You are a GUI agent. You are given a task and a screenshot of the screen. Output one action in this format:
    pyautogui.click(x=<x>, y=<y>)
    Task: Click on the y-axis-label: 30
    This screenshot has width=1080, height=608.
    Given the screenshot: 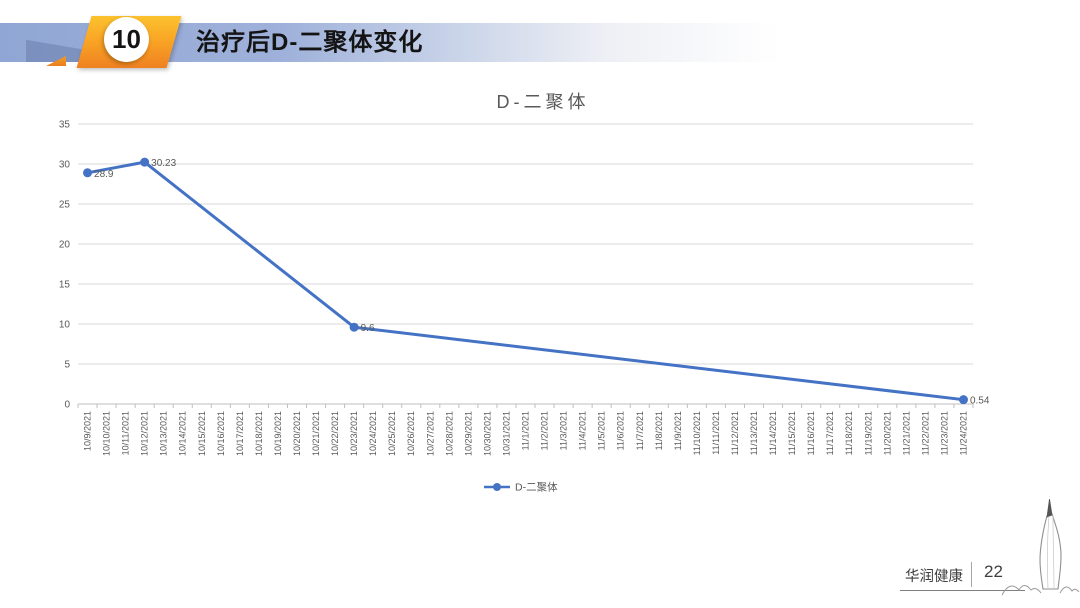 What is the action you would take?
    pyautogui.click(x=65, y=165)
    